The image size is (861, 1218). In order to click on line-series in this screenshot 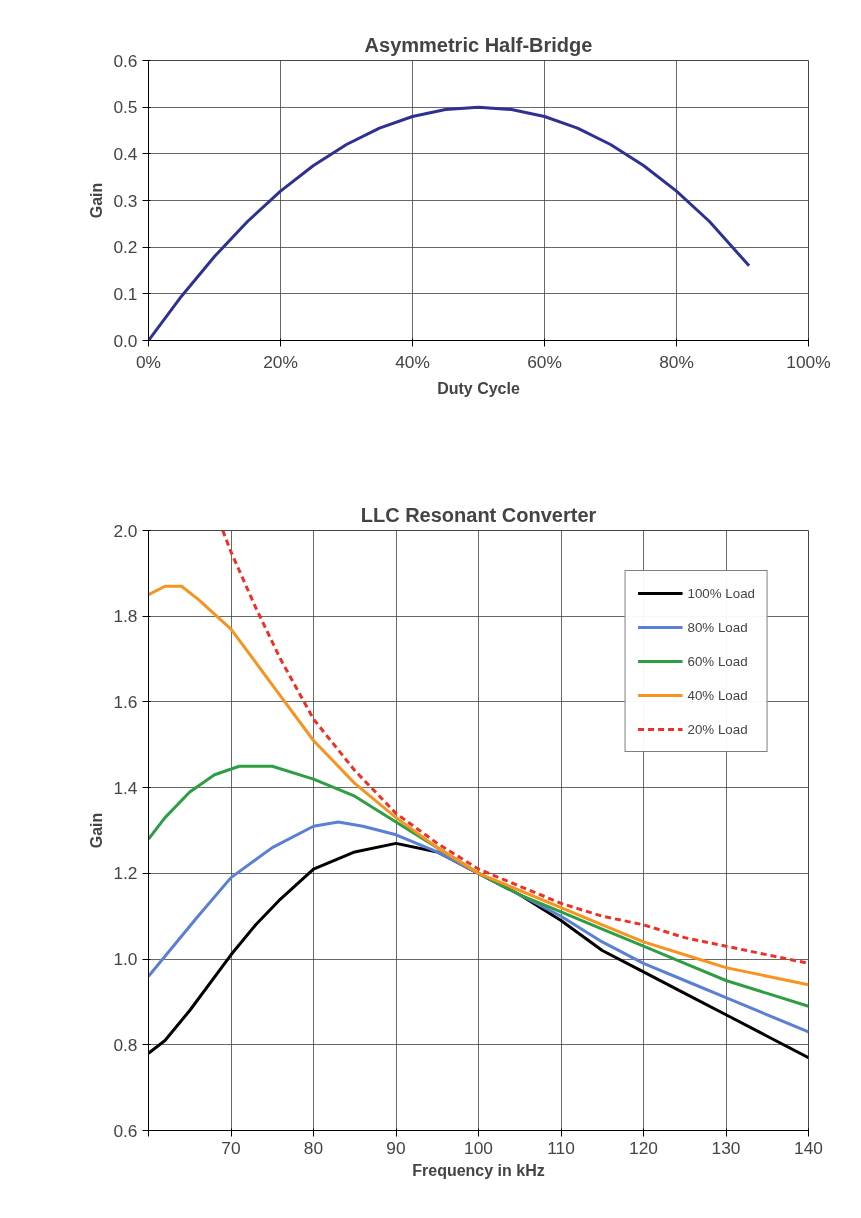, I will do `click(449, 223)`.